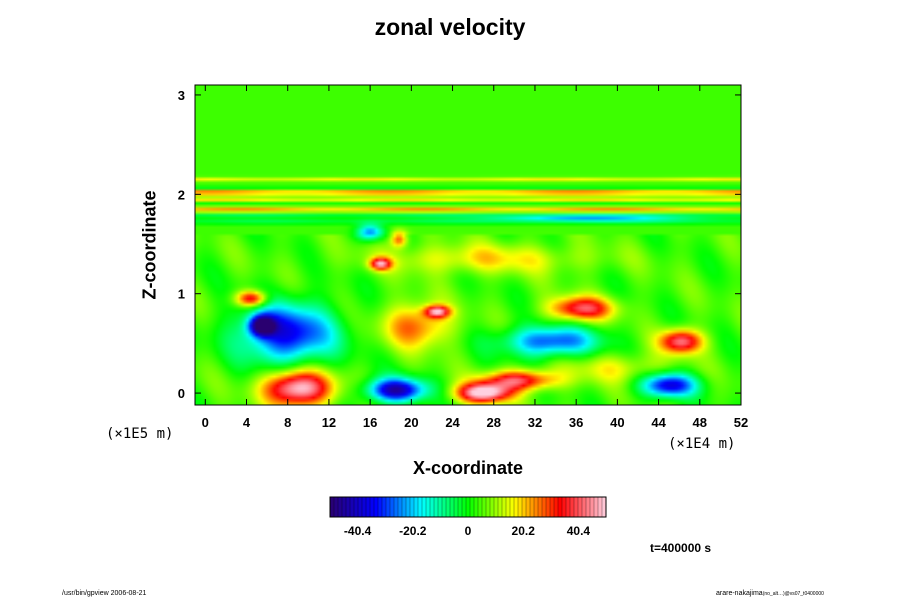 The height and width of the screenshot is (600, 900). I want to click on x-tick-label: 52, so click(741, 422).